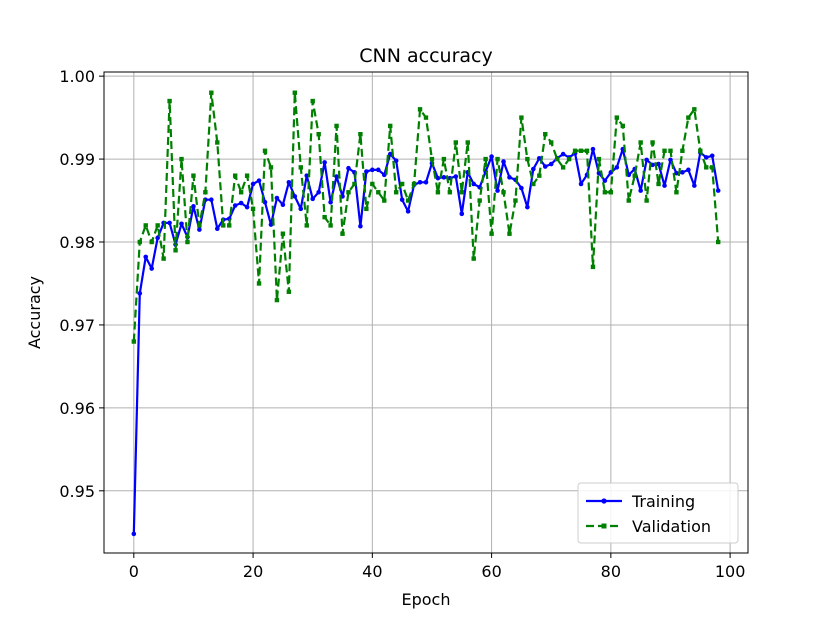  What do you see at coordinates (77, 408) in the screenshot?
I see `y-tick-label: 0.96` at bounding box center [77, 408].